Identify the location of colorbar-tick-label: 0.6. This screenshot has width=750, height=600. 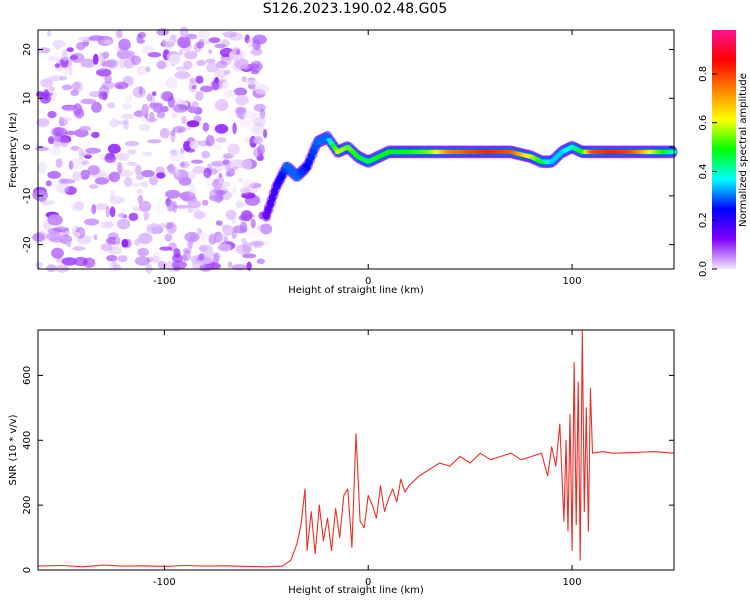
(703, 123).